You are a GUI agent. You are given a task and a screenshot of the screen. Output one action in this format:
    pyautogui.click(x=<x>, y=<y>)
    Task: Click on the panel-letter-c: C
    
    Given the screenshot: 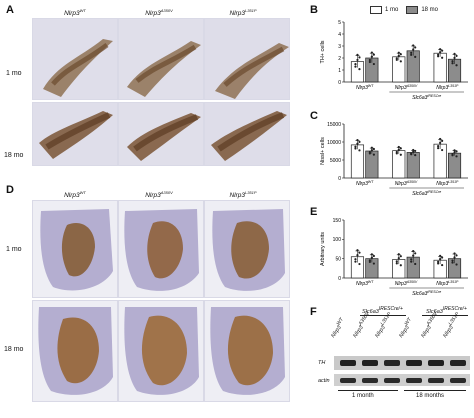 What is the action you would take?
    pyautogui.click(x=314, y=116)
    